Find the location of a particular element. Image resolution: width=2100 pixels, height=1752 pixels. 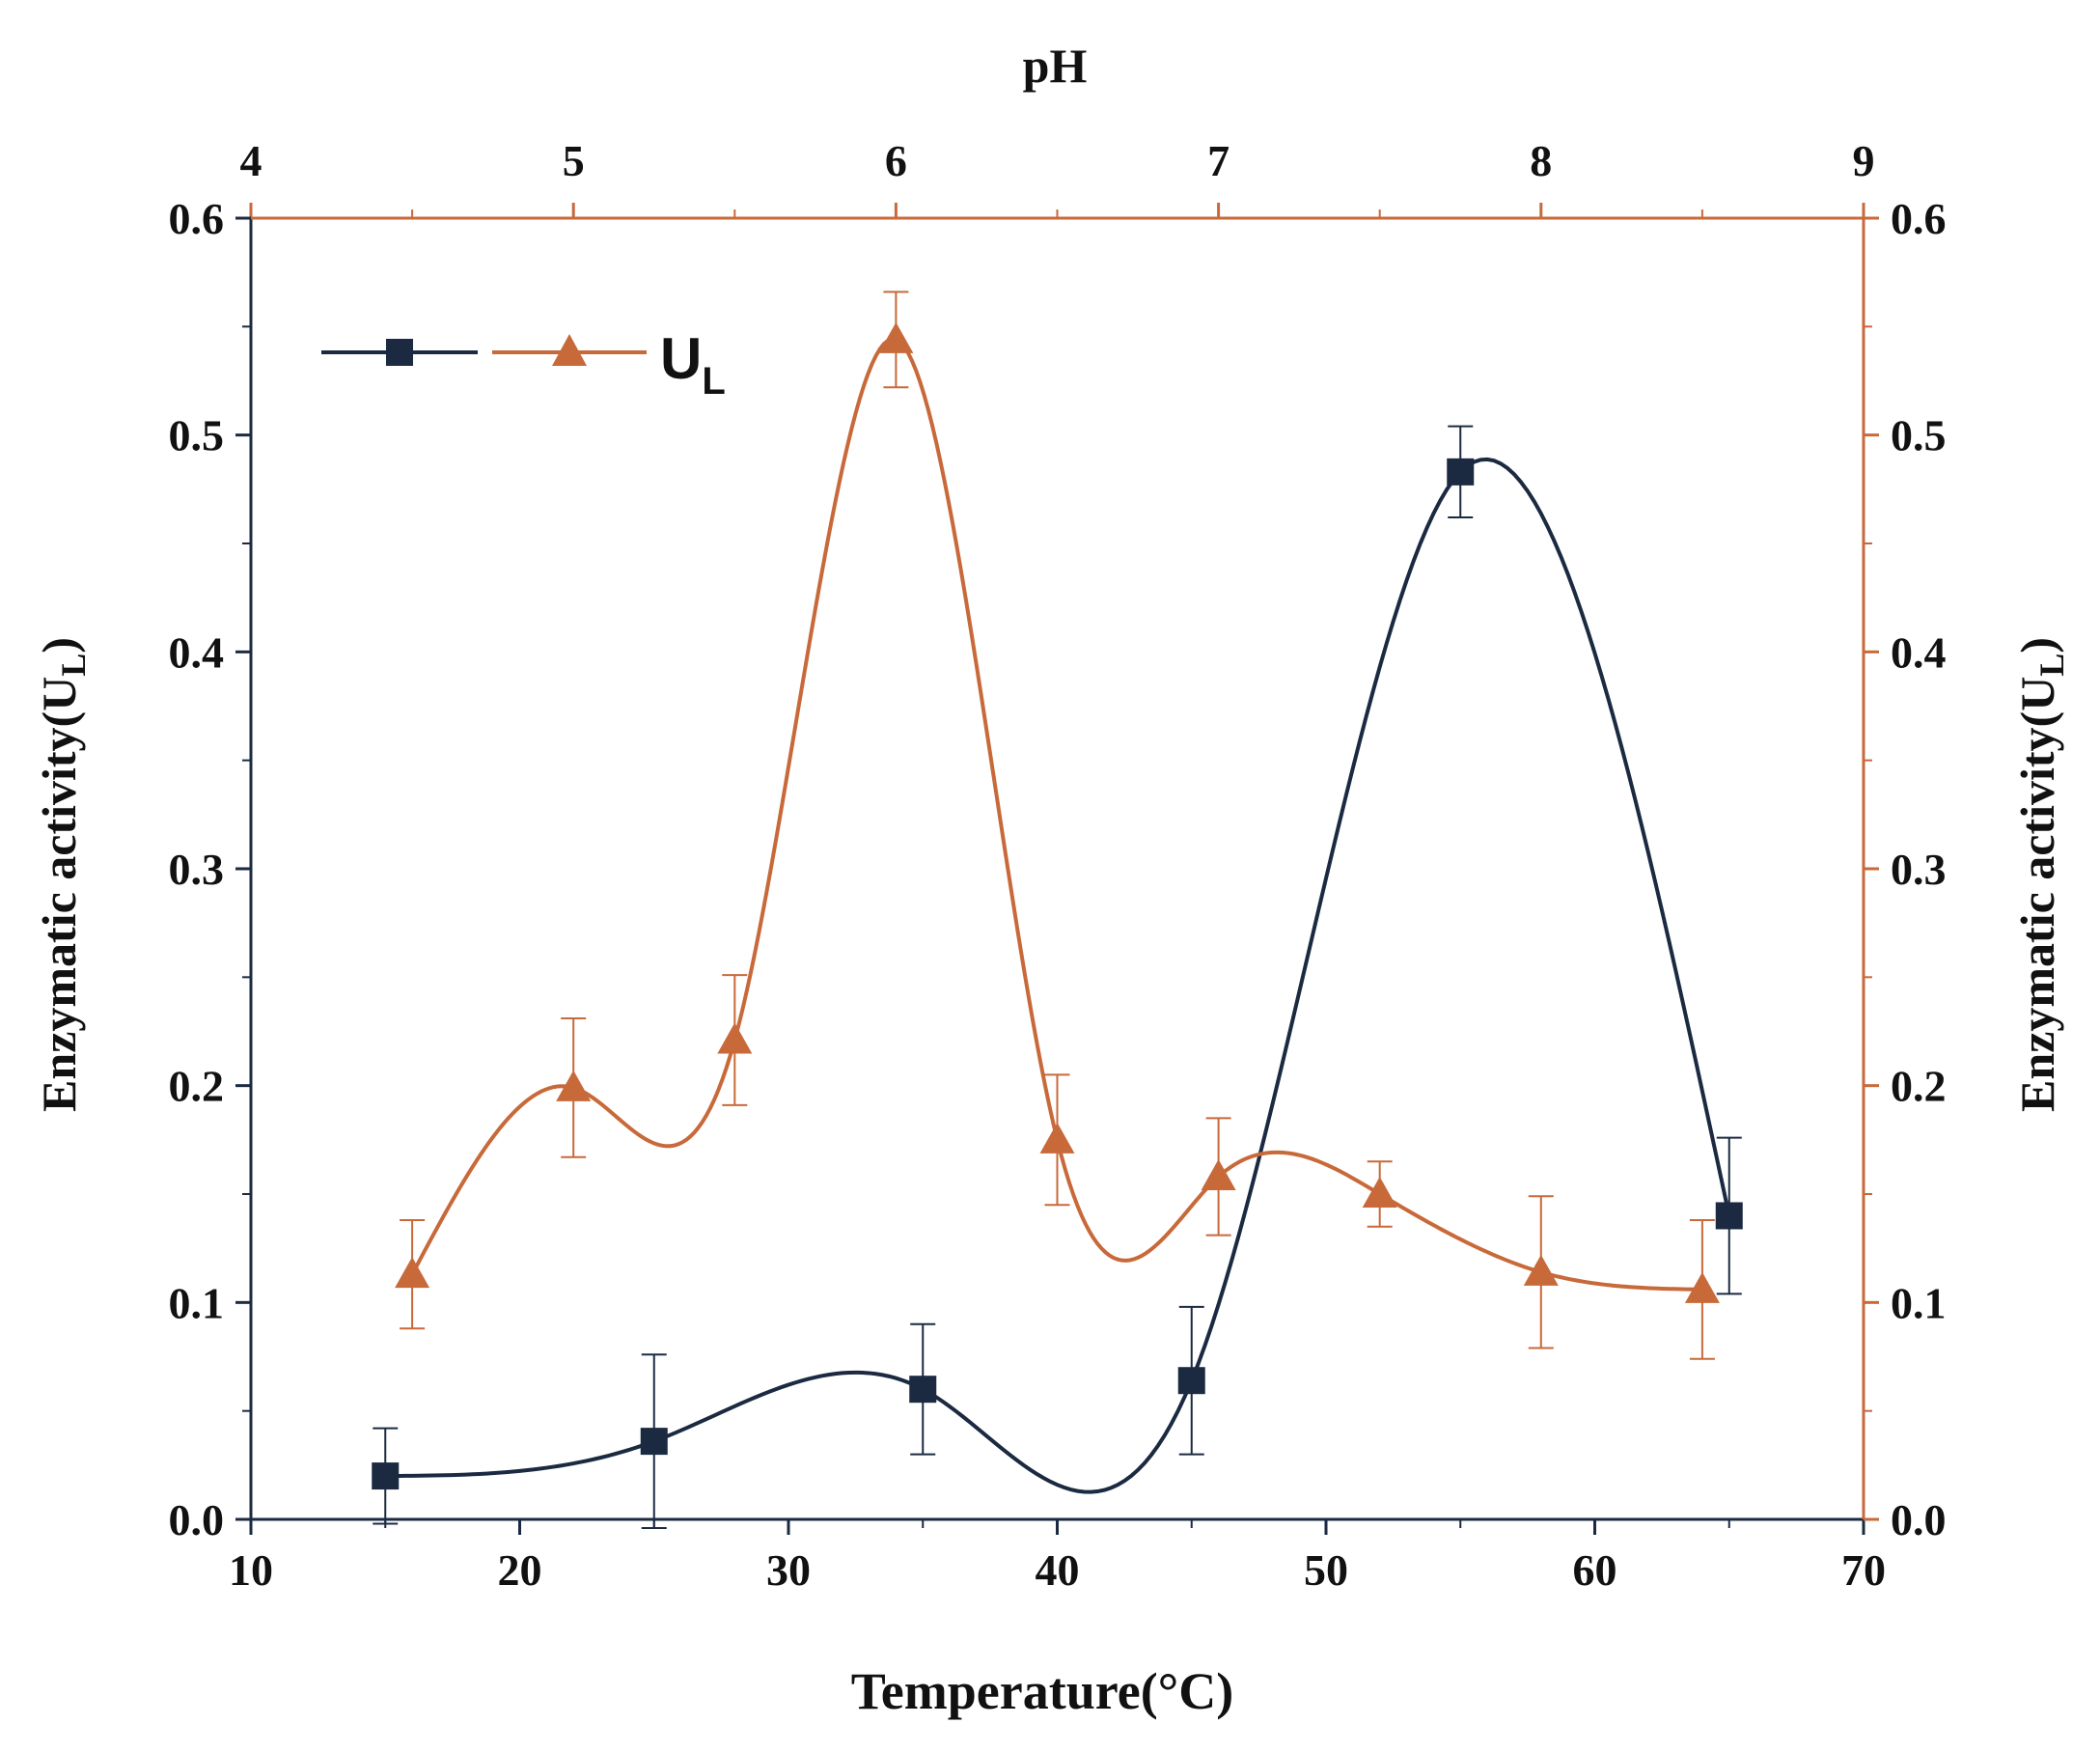

x2-tick-label: 8 is located at coordinates (1541, 160).